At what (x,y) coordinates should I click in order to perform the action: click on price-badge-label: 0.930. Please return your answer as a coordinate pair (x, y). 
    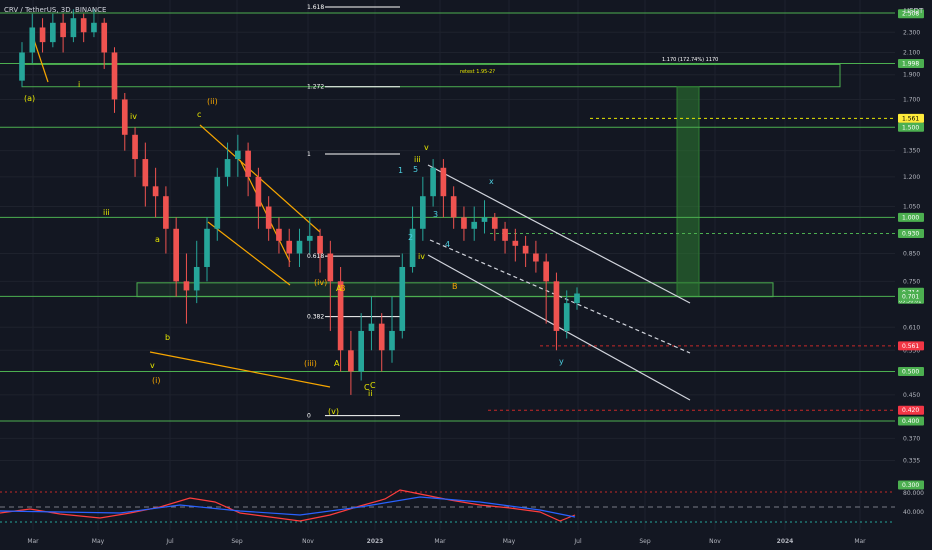
    Looking at the image, I should click on (910, 234).